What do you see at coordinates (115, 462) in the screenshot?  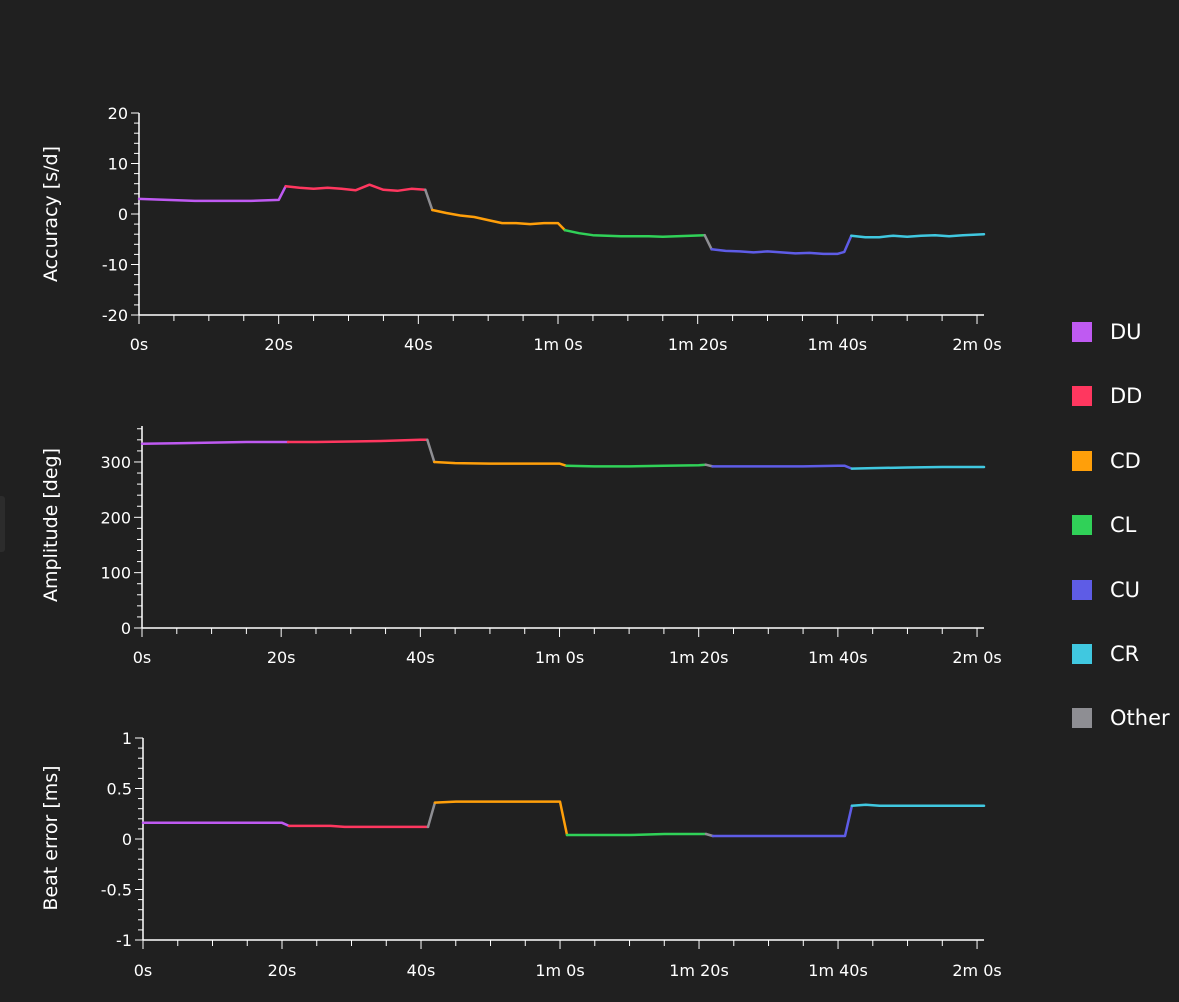 I see `y-tick-label-300: 300` at bounding box center [115, 462].